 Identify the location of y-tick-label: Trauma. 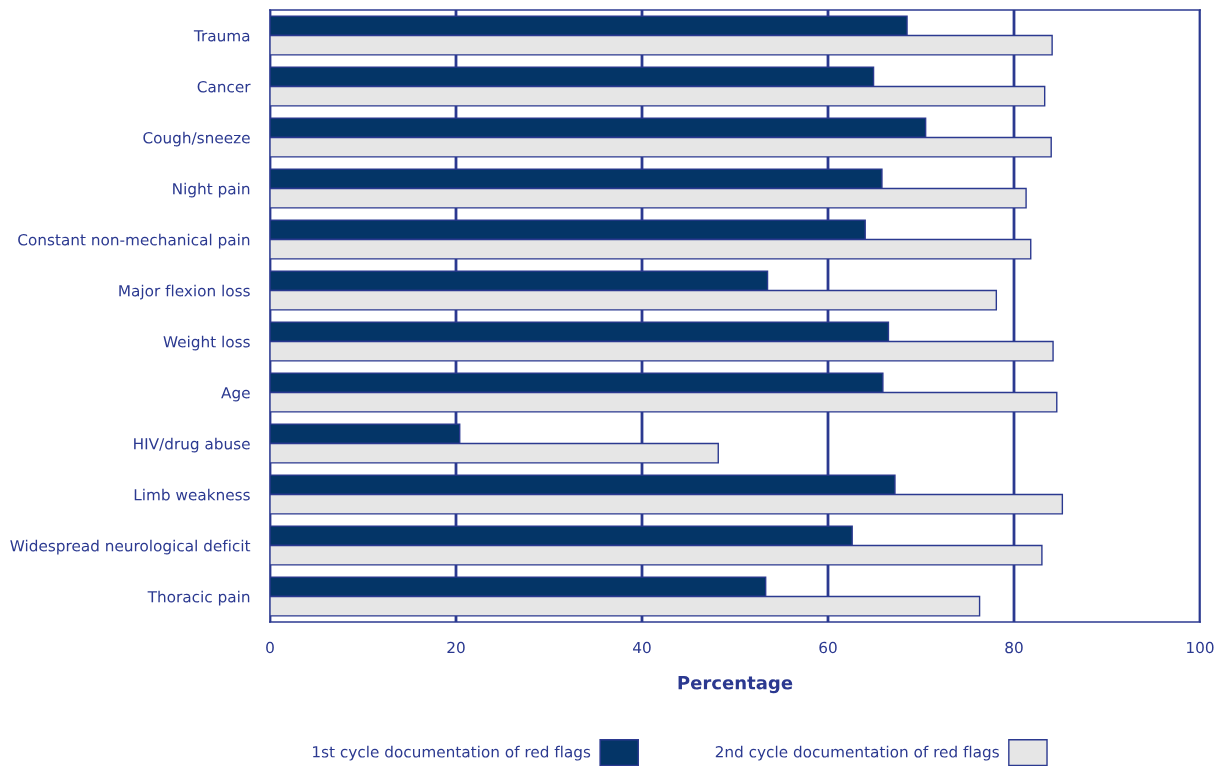
(221, 36).